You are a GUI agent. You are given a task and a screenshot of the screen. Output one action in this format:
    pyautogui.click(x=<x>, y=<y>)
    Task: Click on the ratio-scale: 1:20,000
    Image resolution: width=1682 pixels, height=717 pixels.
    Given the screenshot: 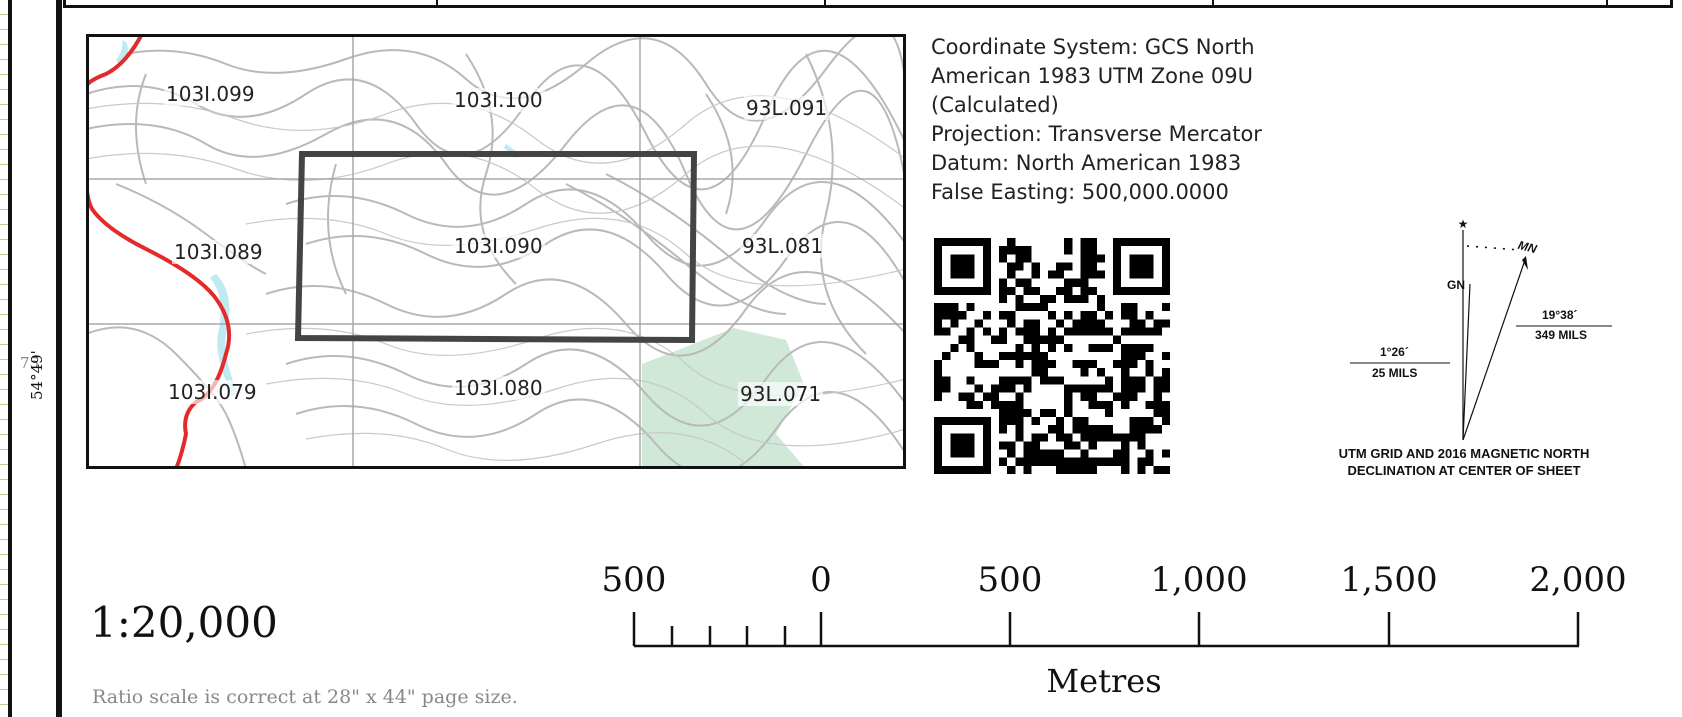 What is the action you would take?
    pyautogui.click(x=184, y=622)
    